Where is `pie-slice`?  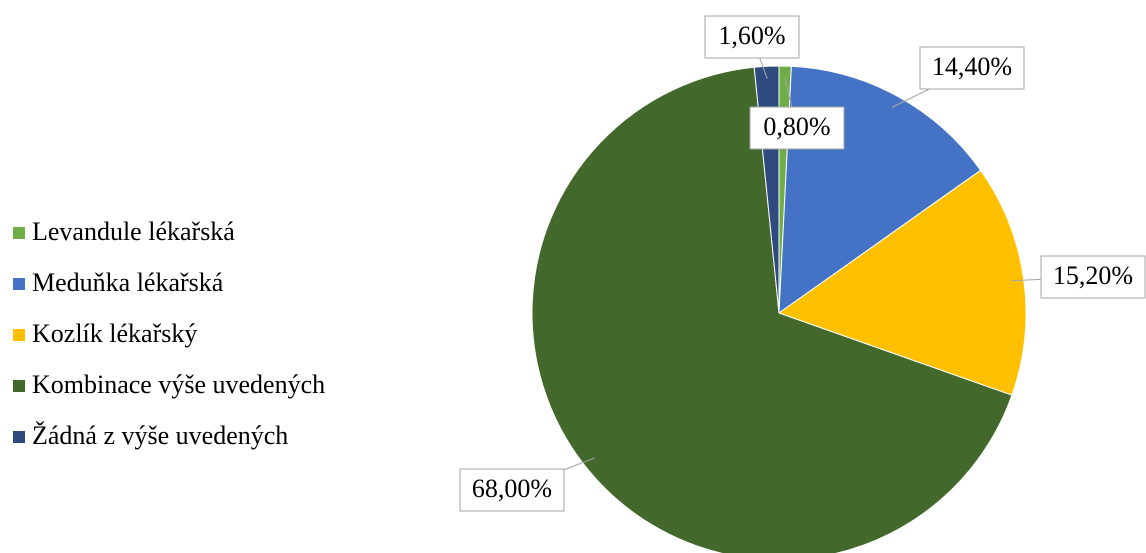
pie-slice is located at coordinates (902, 282).